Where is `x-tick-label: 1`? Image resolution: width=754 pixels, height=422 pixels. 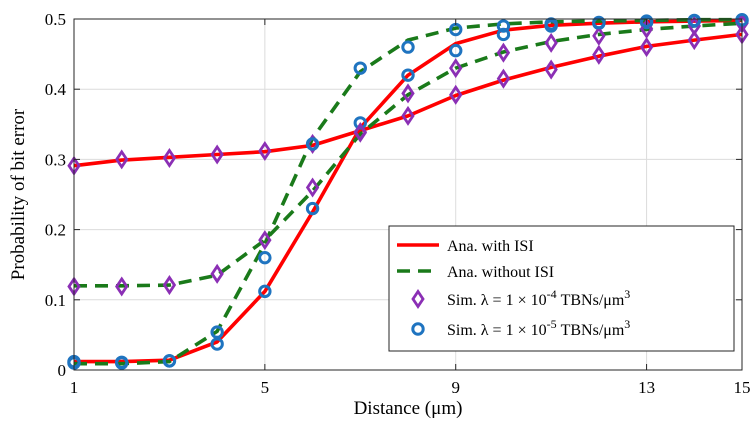
x-tick-label: 1 is located at coordinates (74, 387).